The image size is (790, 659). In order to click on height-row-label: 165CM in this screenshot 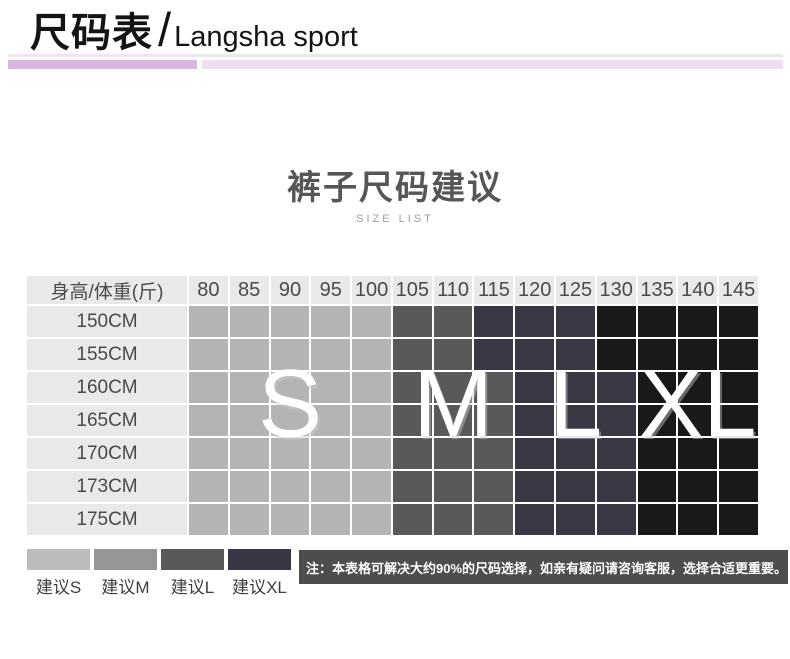, I will do `click(107, 420)`.